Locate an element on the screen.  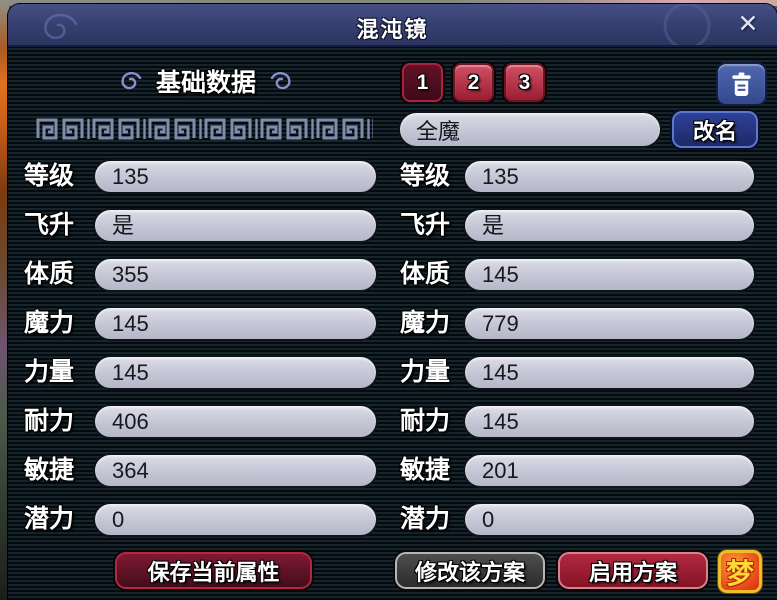
stat-value-field: 364 is located at coordinates (235, 470).